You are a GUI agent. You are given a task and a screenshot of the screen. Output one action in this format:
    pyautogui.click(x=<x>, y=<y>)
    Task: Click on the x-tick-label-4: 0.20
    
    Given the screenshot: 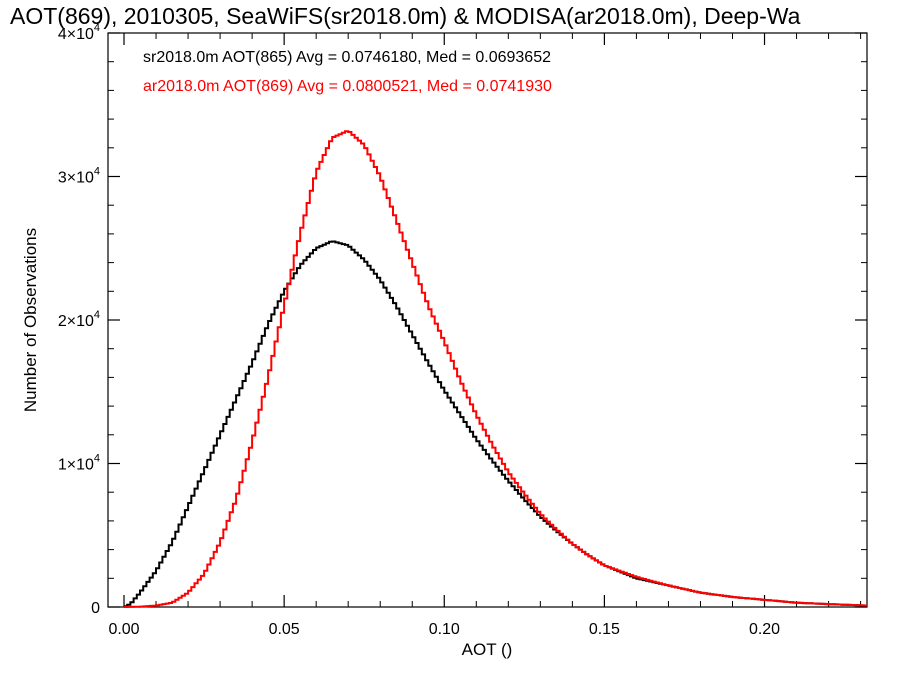 What is the action you would take?
    pyautogui.click(x=764, y=629)
    